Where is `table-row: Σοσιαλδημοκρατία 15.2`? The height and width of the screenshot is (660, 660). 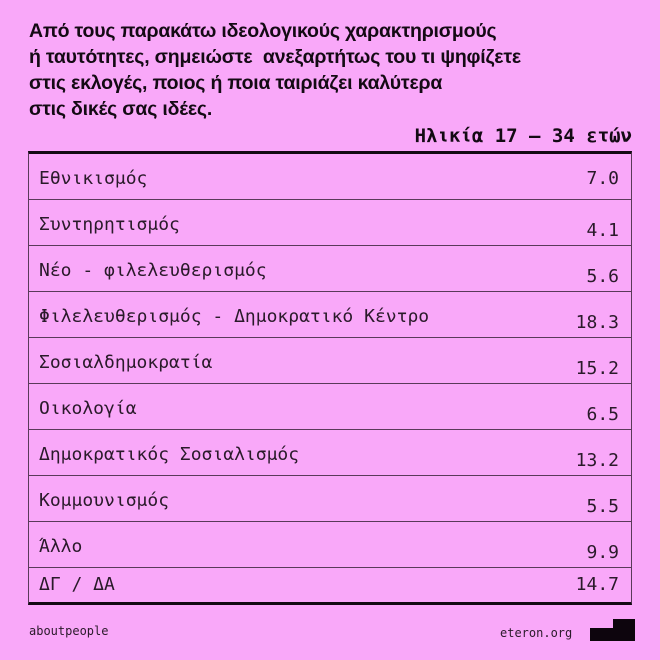 table-row: Σοσιαλδημοκρατία 15.2 is located at coordinates (330, 361).